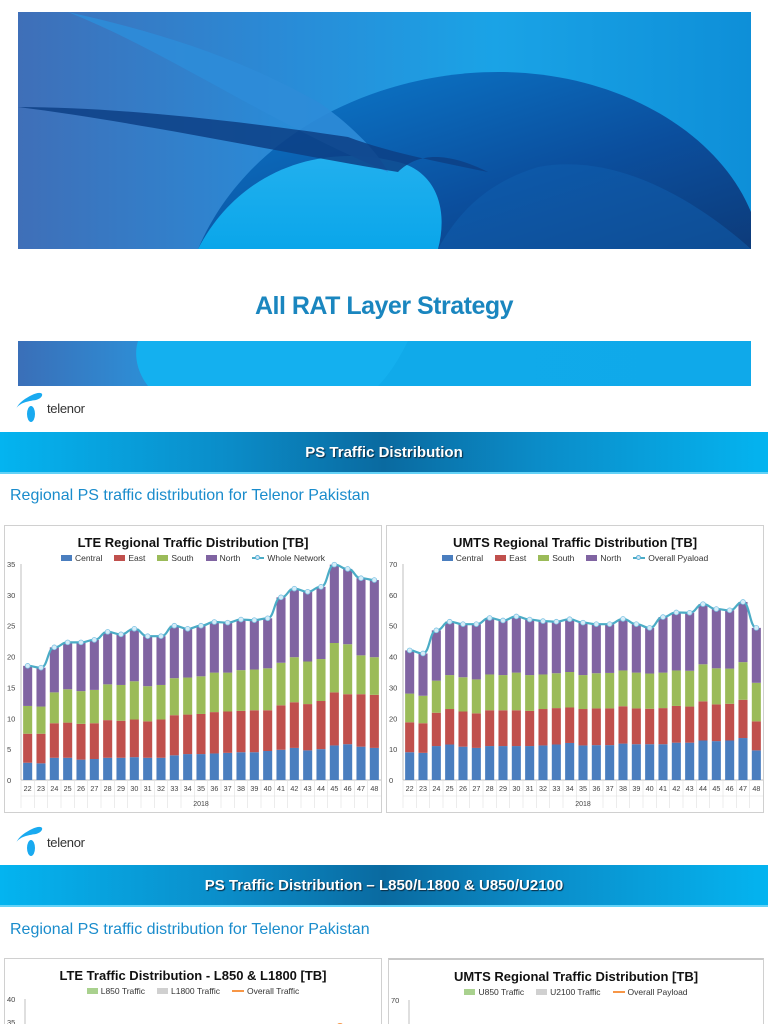  Describe the element at coordinates (254, 788) in the screenshot. I see `svg-text: 39` at that location.